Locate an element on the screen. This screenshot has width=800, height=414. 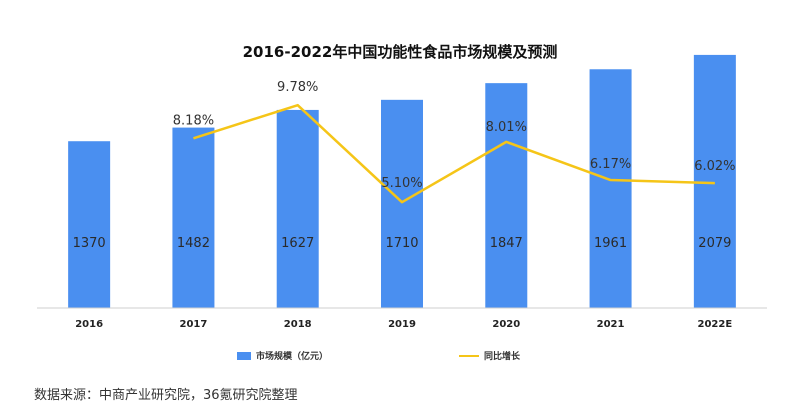
bar-value-label-2018: 1627 is located at coordinates (297, 243).